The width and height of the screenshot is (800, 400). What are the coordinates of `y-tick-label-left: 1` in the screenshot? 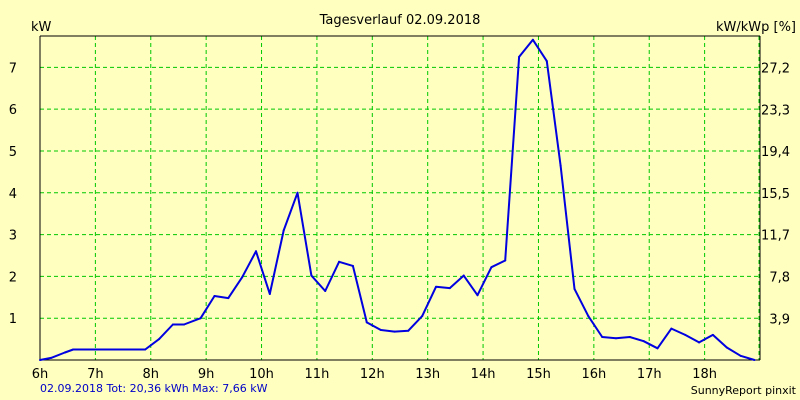 It's located at (13, 319).